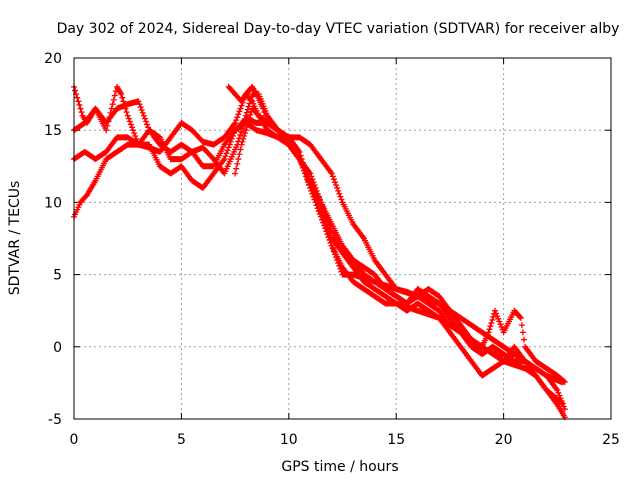 This screenshot has height=480, width=640. What do you see at coordinates (181, 440) in the screenshot?
I see `x-tick-label: 5` at bounding box center [181, 440].